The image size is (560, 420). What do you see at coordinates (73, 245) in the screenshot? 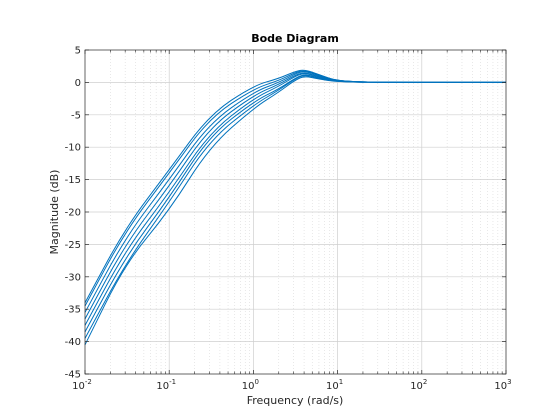
I see `y-tick-label: -25` at bounding box center [73, 245].